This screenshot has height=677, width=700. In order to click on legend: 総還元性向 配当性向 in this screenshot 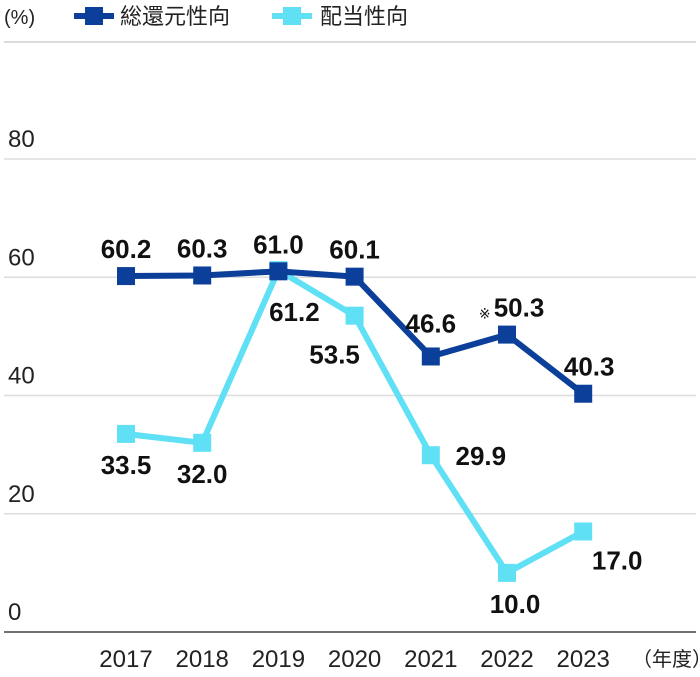, I will do `click(241, 17)`.